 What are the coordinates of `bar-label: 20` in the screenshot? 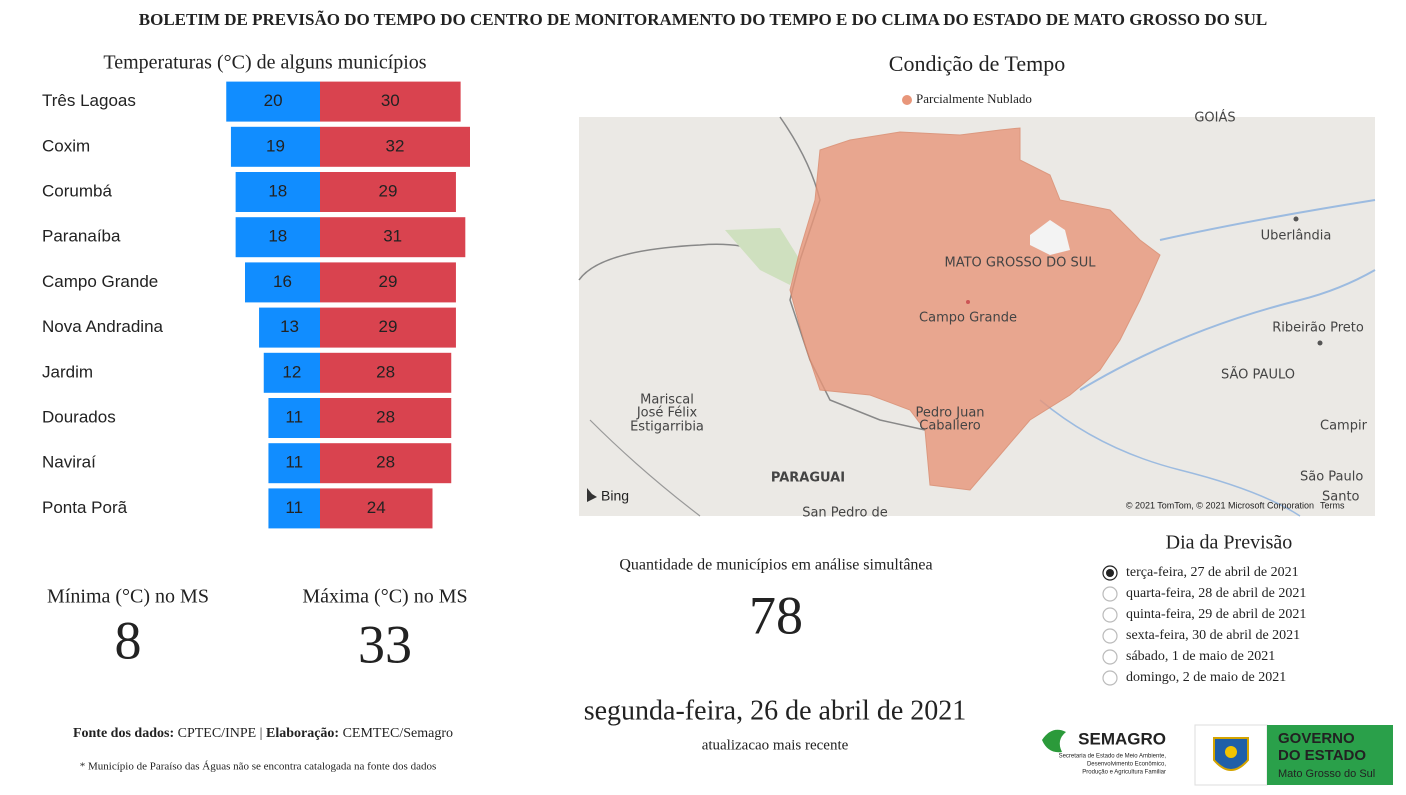 It's located at (273, 100).